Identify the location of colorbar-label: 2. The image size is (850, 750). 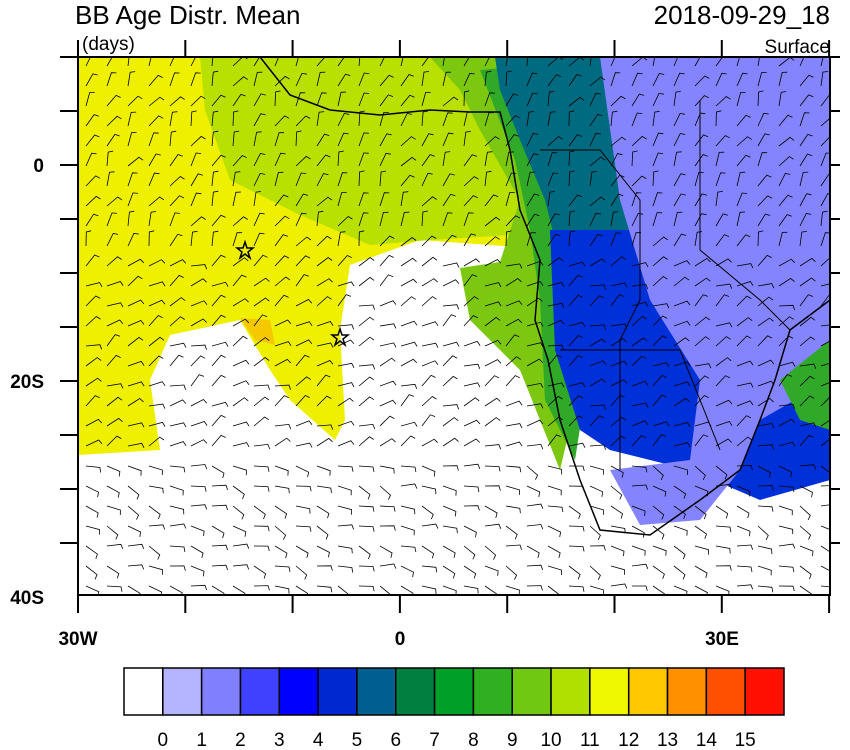
(240, 740).